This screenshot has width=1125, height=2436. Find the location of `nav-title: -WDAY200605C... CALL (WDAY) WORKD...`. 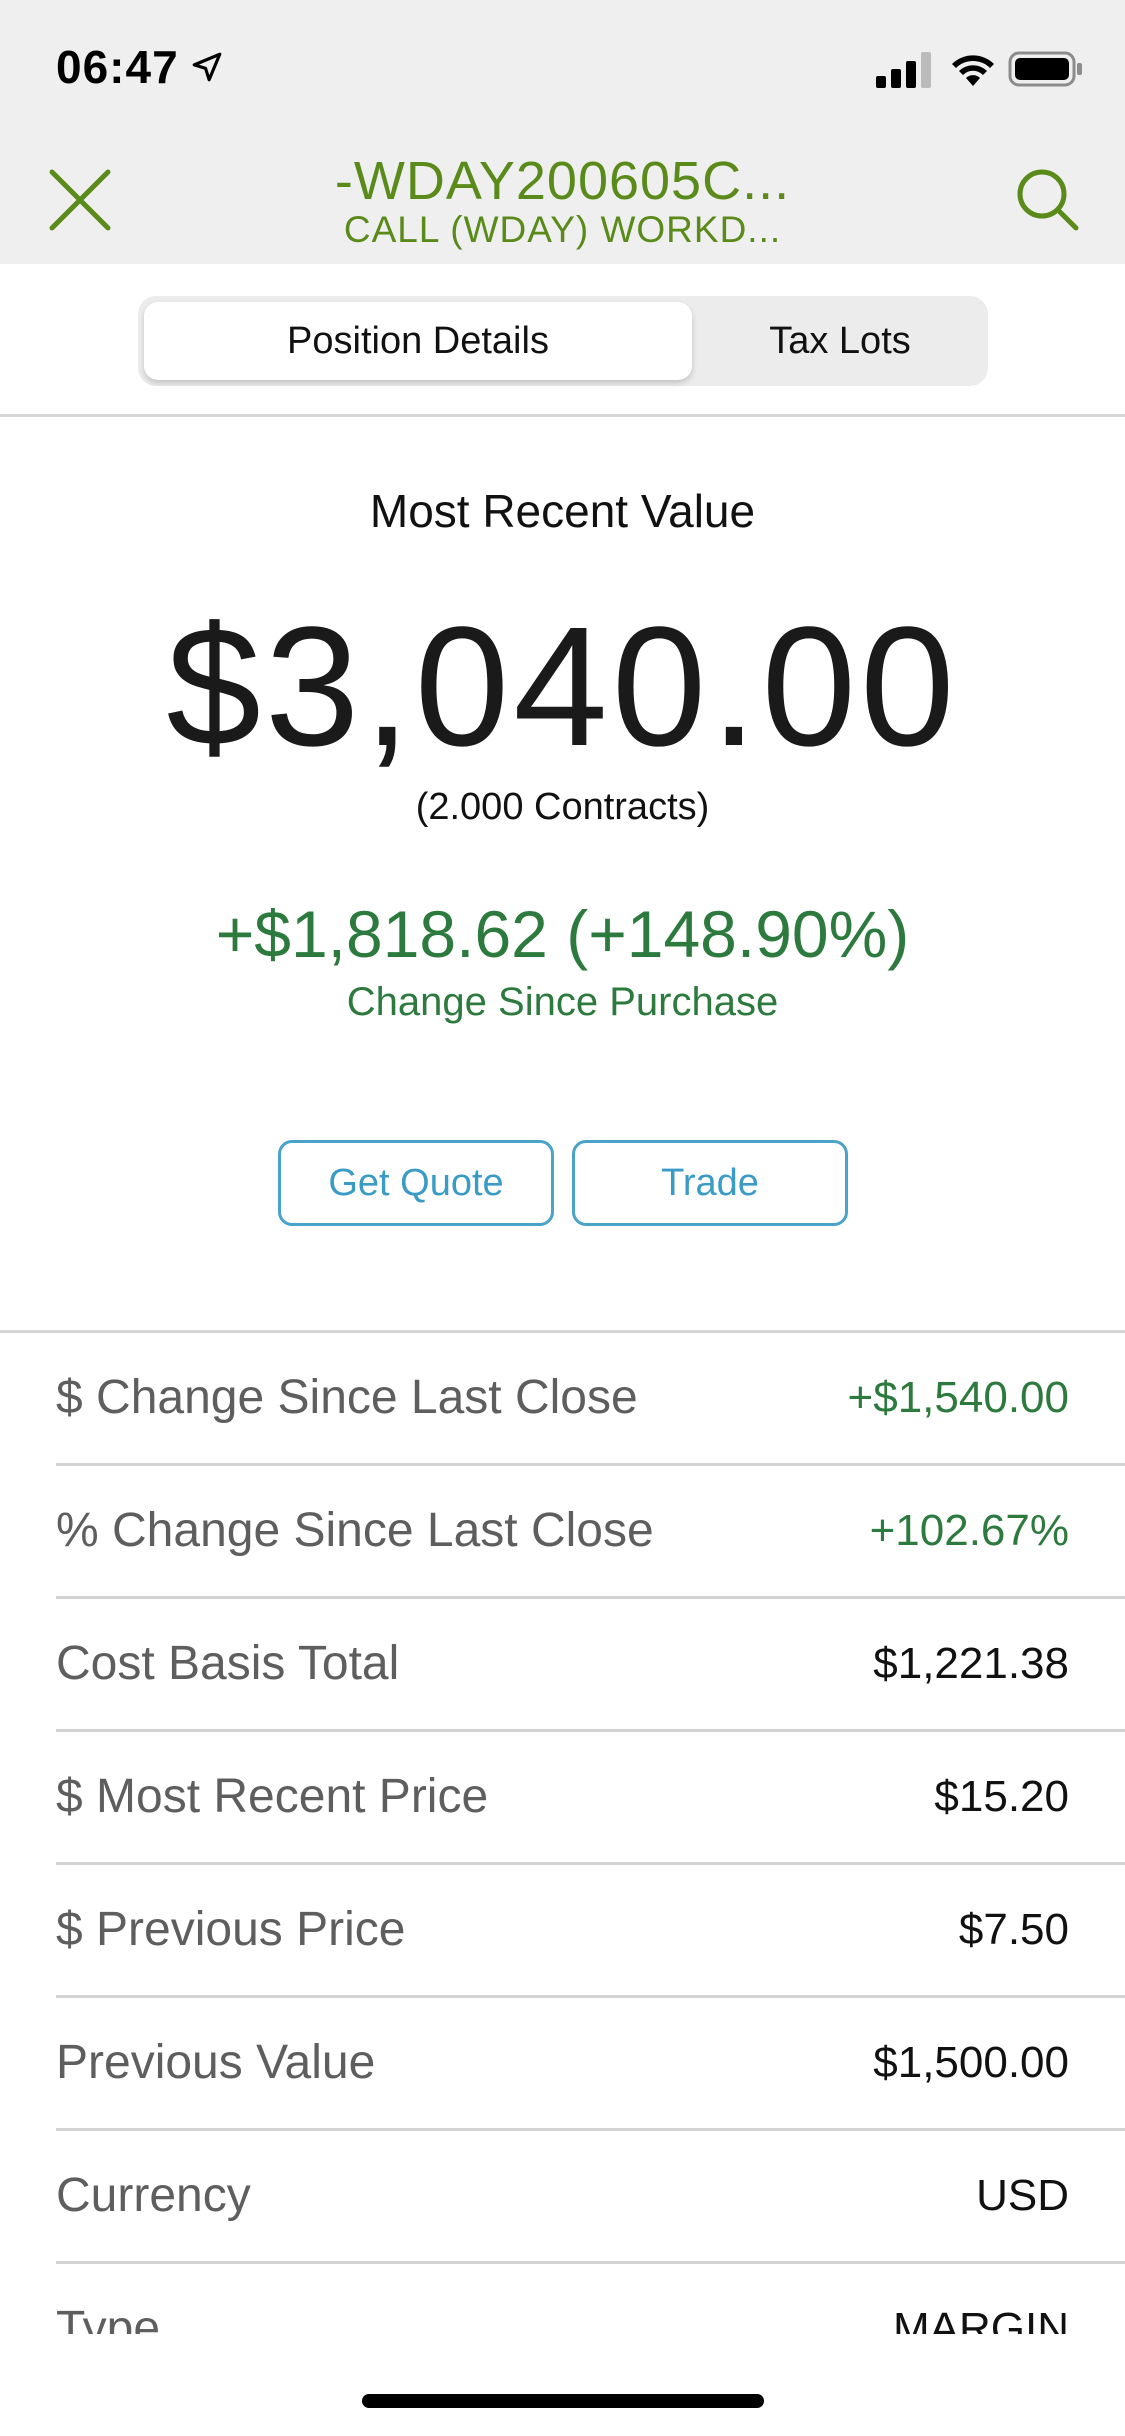

nav-title: -WDAY200605C... CALL (WDAY) WORKD... is located at coordinates (562, 201).